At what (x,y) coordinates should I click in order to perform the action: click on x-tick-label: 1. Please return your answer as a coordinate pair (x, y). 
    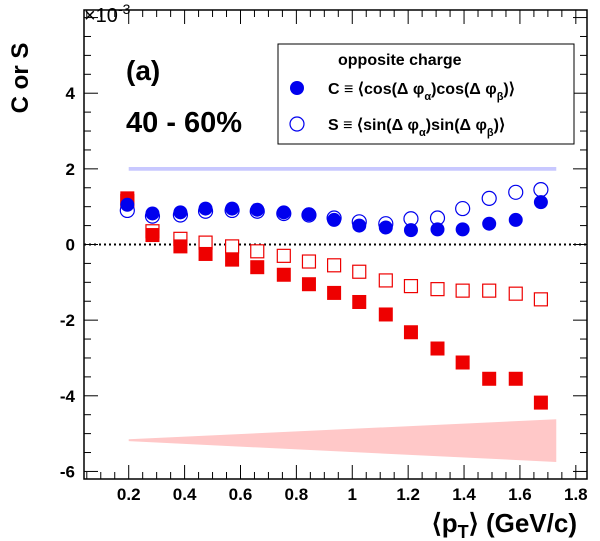
    Looking at the image, I should click on (352, 494).